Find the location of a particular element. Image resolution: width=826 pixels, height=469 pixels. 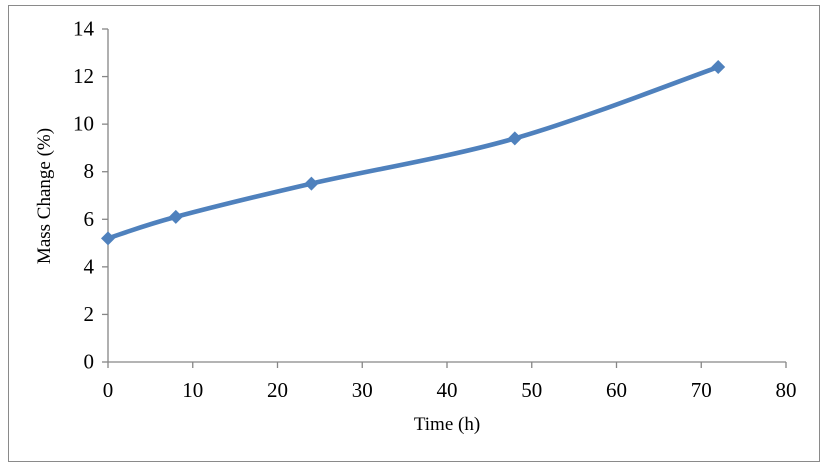

y-tick-label: 0 is located at coordinates (89, 362).